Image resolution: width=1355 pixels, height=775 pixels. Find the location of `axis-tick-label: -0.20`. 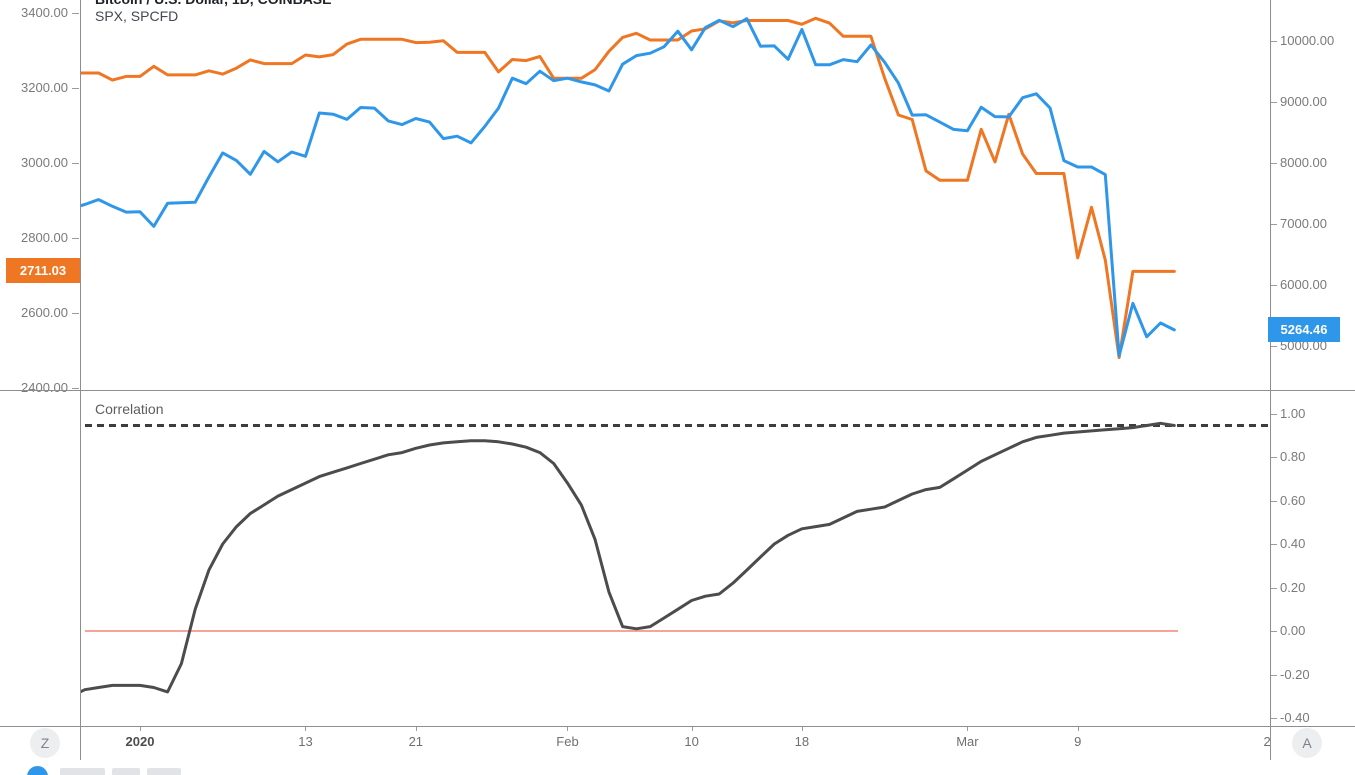

axis-tick-label: -0.20 is located at coordinates (1295, 674).